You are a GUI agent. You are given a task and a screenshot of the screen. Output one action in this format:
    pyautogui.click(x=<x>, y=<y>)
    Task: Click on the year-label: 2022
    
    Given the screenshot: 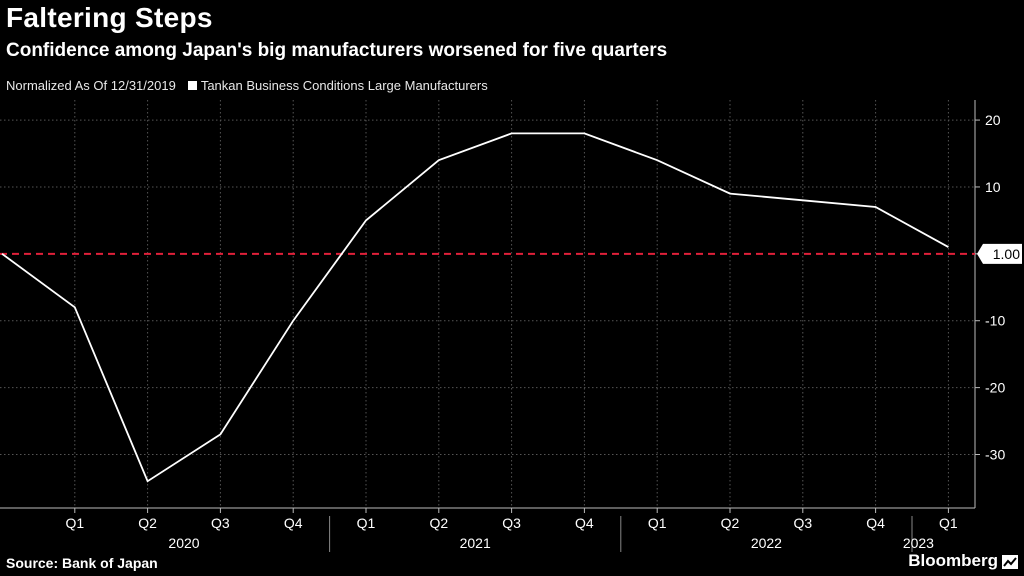 What is the action you would take?
    pyautogui.click(x=766, y=543)
    